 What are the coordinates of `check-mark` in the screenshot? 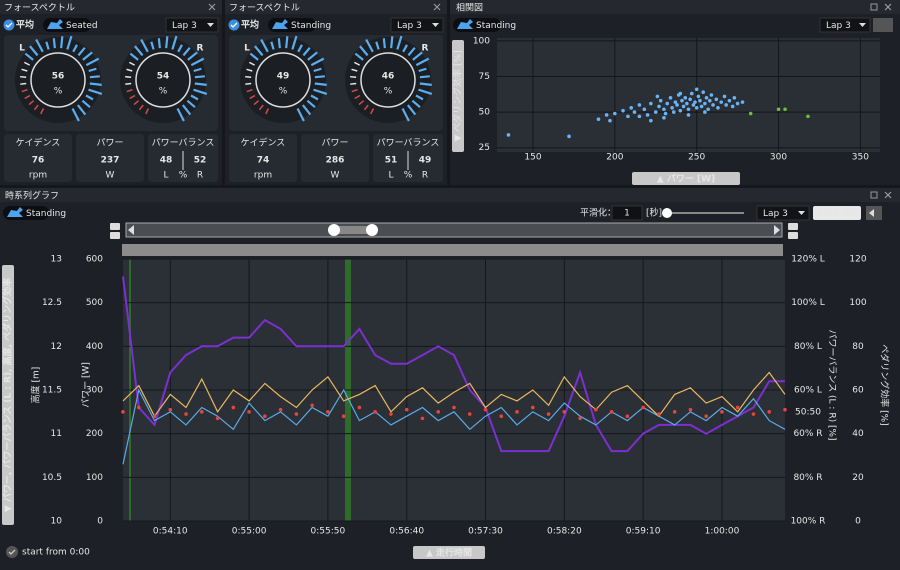 It's located at (12, 552).